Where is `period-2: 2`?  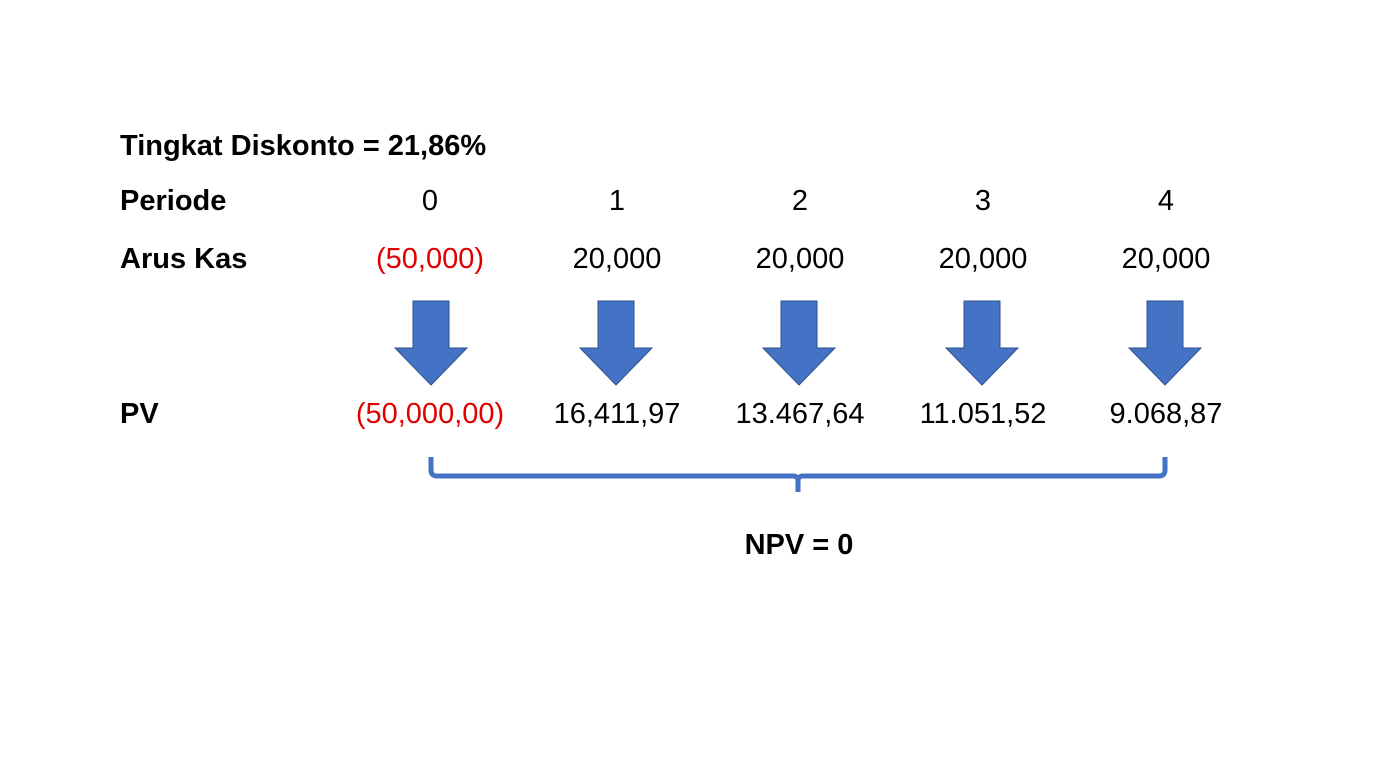
period-2: 2 is located at coordinates (800, 201).